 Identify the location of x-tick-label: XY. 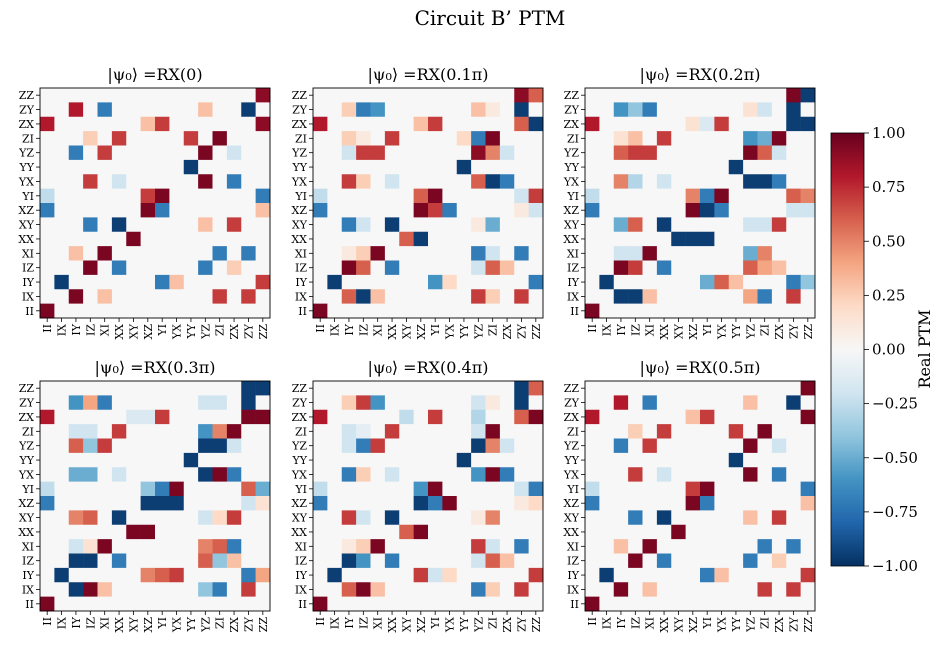
(133, 331).